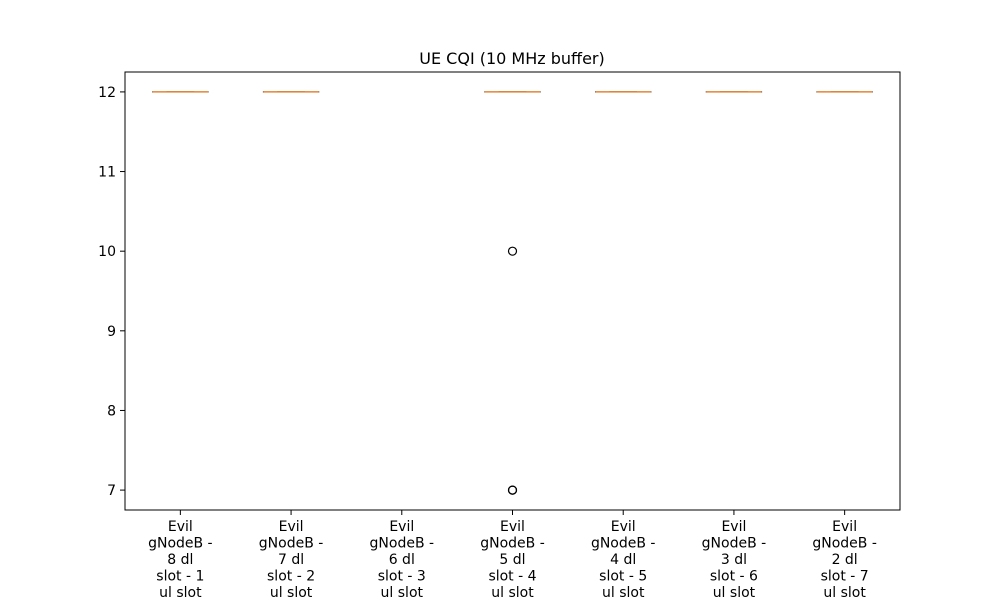  Describe the element at coordinates (511, 58) in the screenshot. I see `chart-title: UE CQI (10 MHz buffer)` at that location.